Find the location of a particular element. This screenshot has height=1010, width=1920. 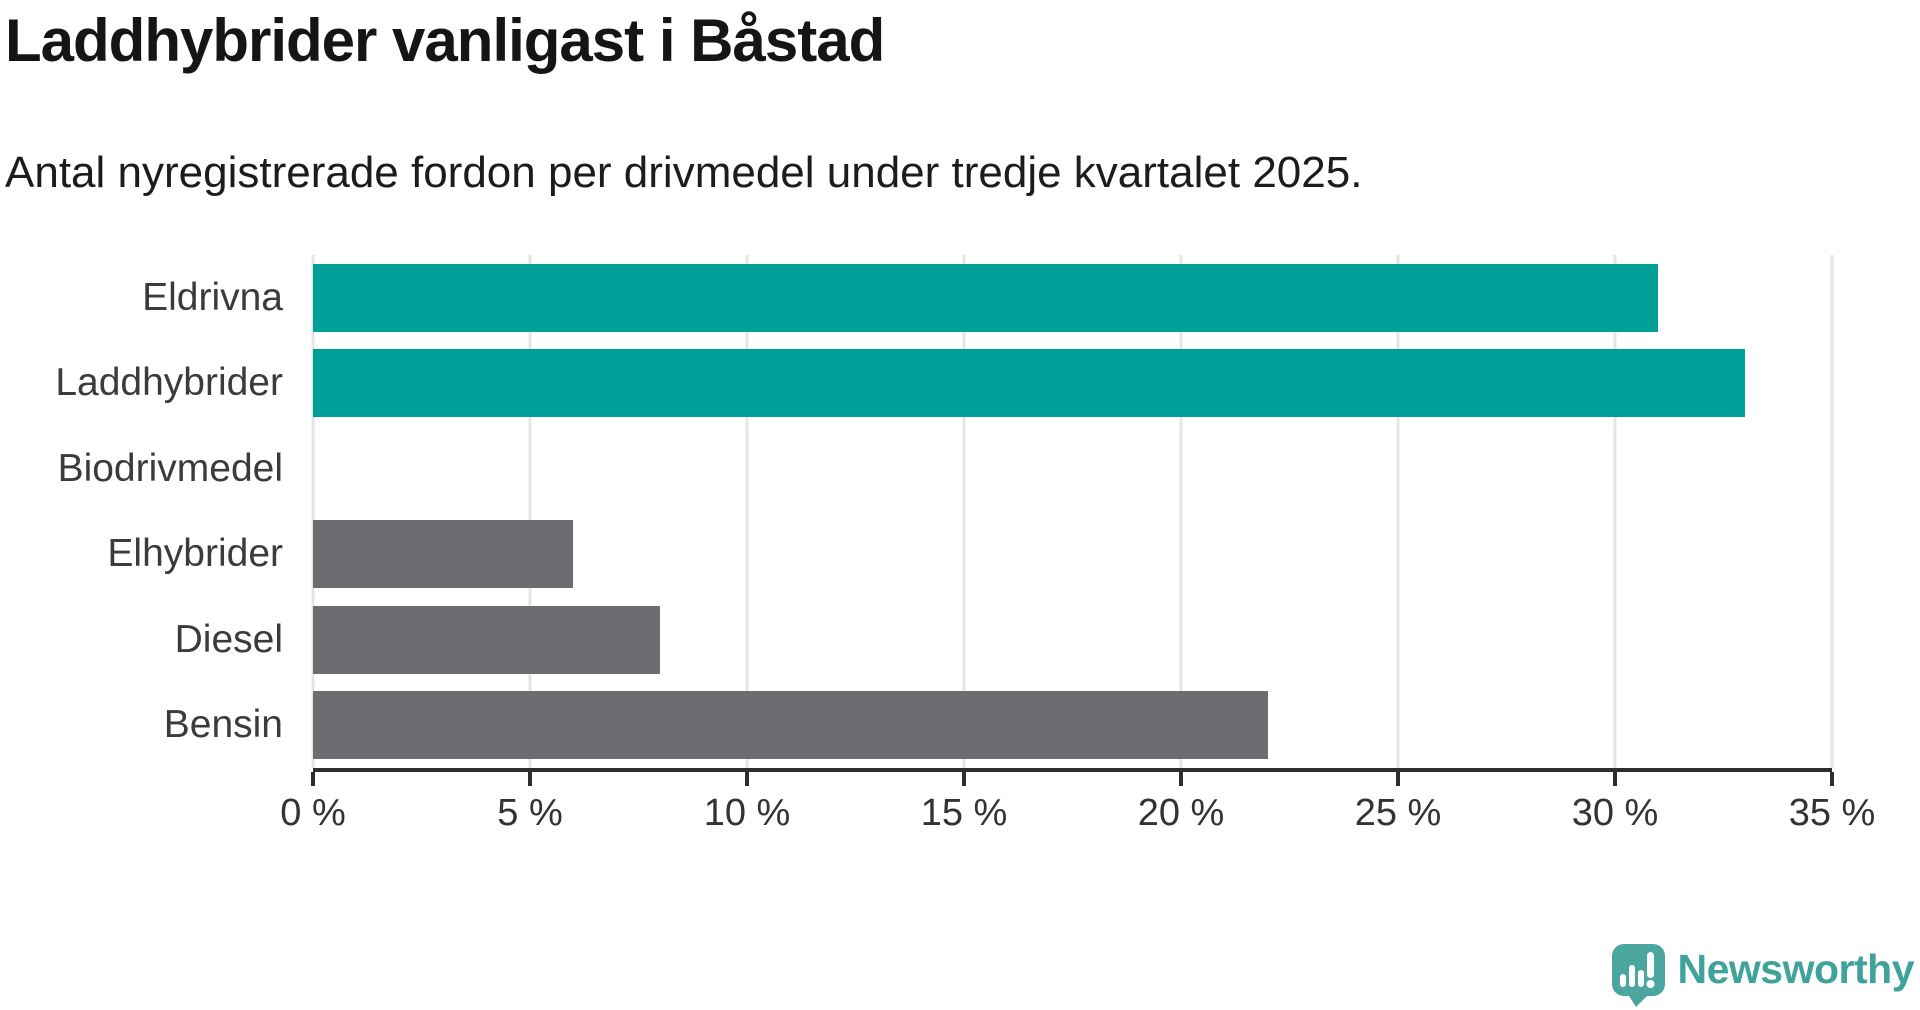

bar-row: Bensin is located at coordinates (998, 726).